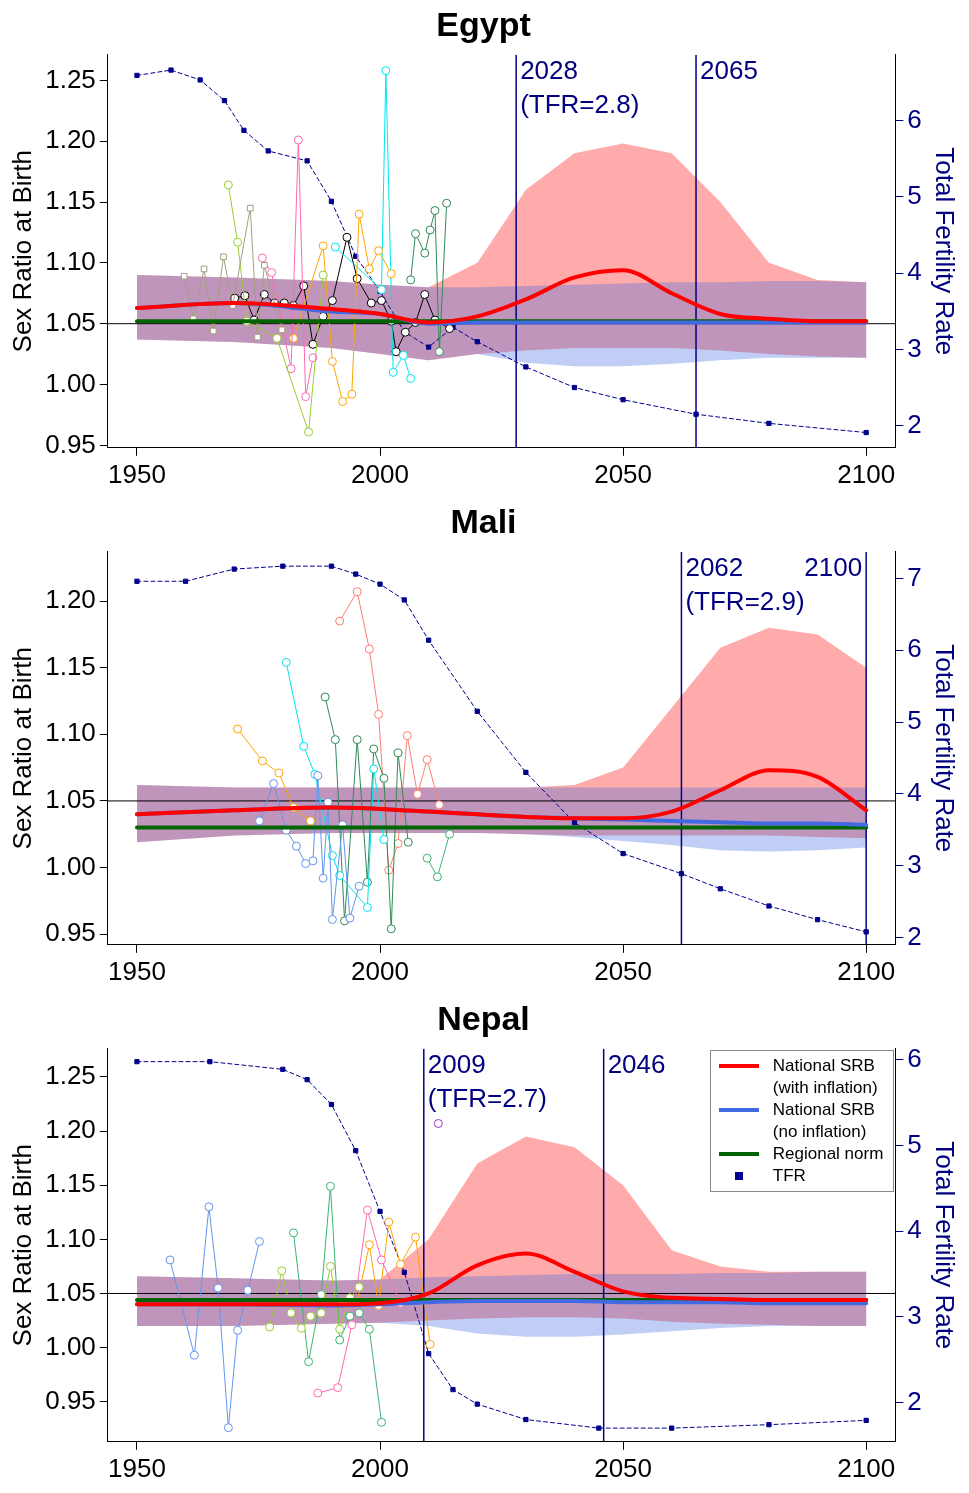 The image size is (969, 1493). What do you see at coordinates (483, 520) in the screenshot?
I see `chart-title: Mali` at bounding box center [483, 520].